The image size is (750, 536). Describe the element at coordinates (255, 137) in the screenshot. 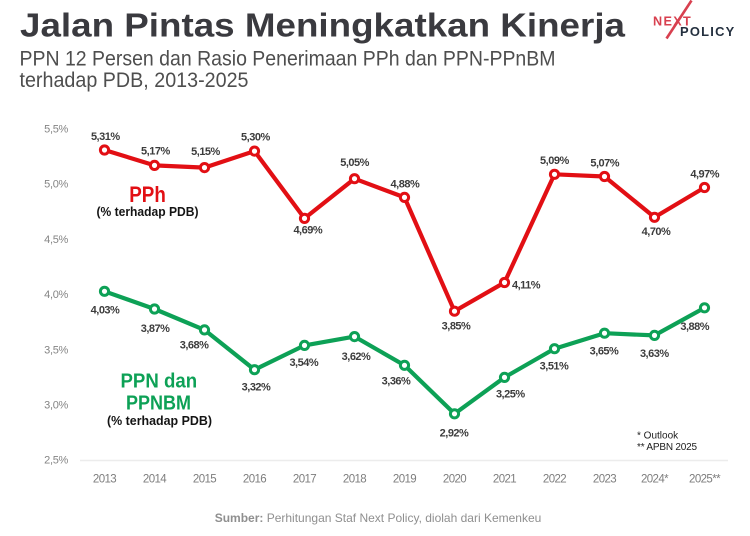

I see `svg-text: 5,30%` at that location.